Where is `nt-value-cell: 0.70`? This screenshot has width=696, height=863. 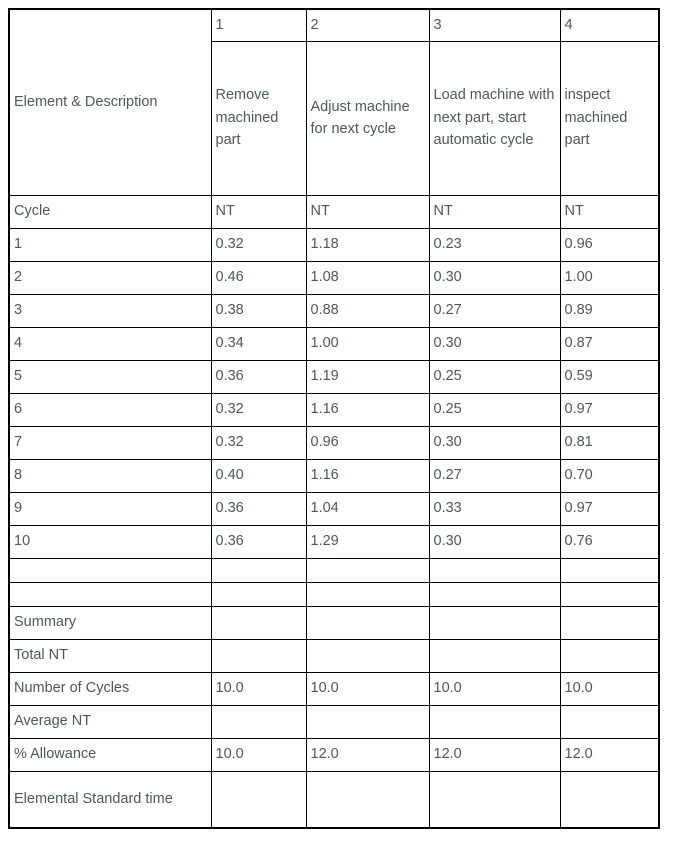 nt-value-cell: 0.70 is located at coordinates (609, 475).